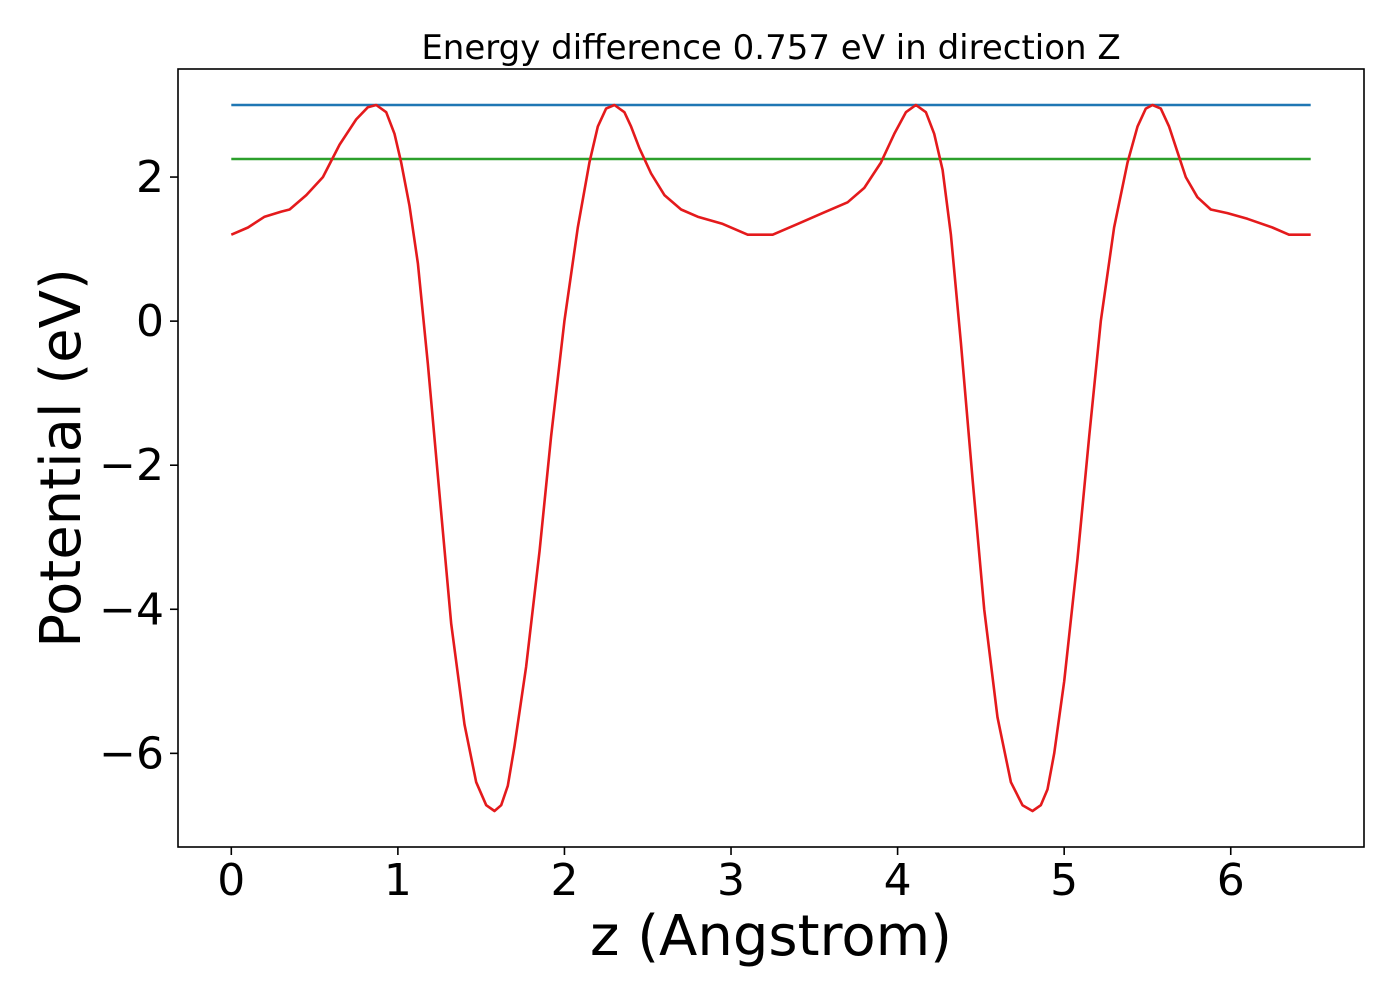  I want to click on y-tick-label: −2, so click(131, 465).